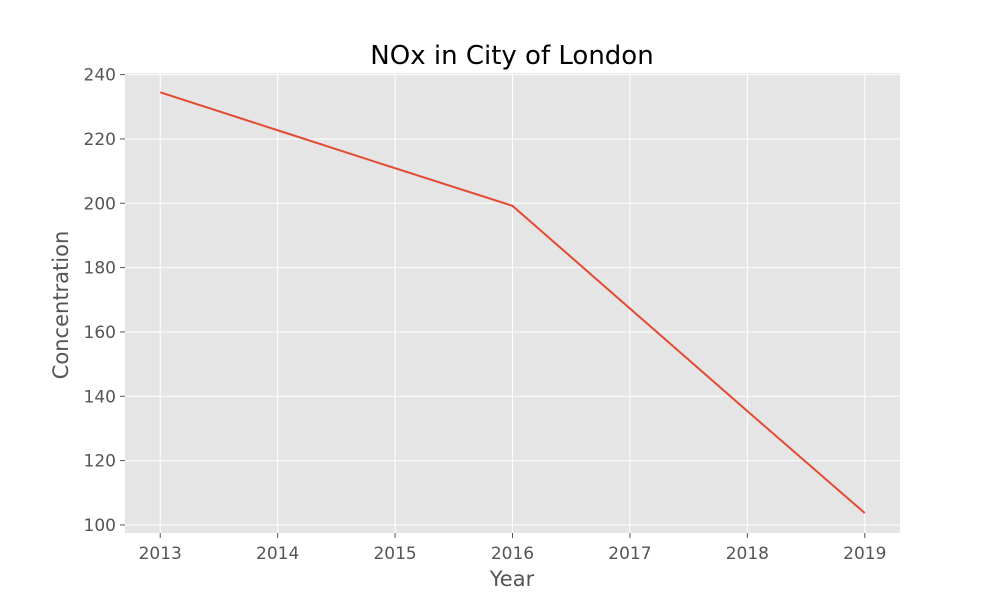 This screenshot has height=600, width=1000. Describe the element at coordinates (100, 397) in the screenshot. I see `y-tick-label: 140` at that location.